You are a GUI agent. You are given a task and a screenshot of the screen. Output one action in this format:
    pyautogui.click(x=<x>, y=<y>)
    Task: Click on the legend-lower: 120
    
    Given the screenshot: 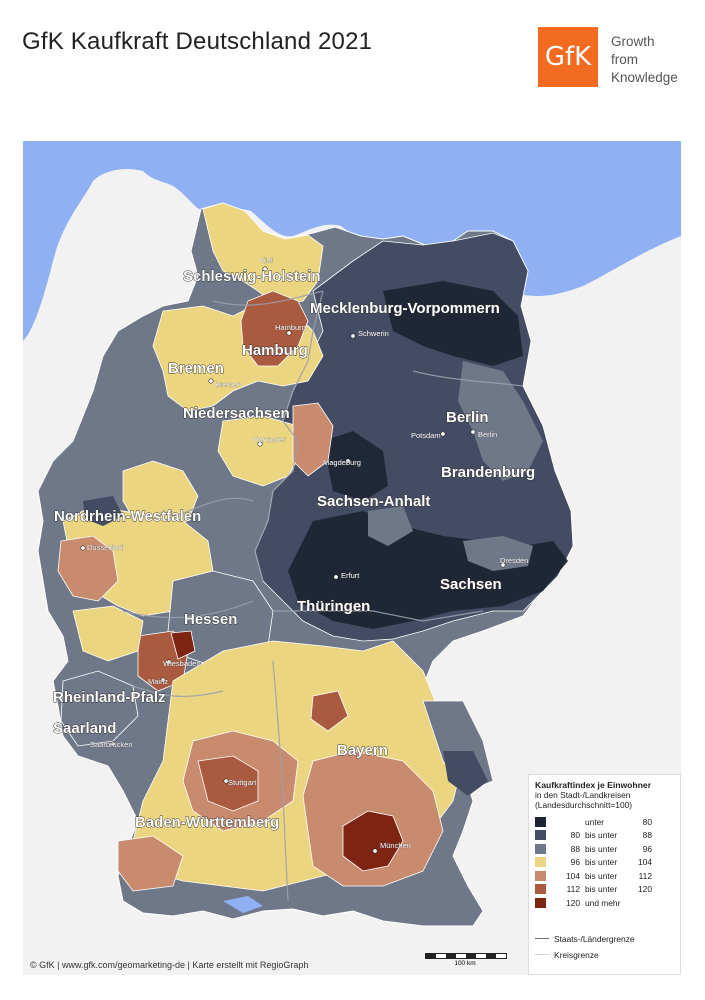 What is the action you would take?
    pyautogui.click(x=573, y=902)
    